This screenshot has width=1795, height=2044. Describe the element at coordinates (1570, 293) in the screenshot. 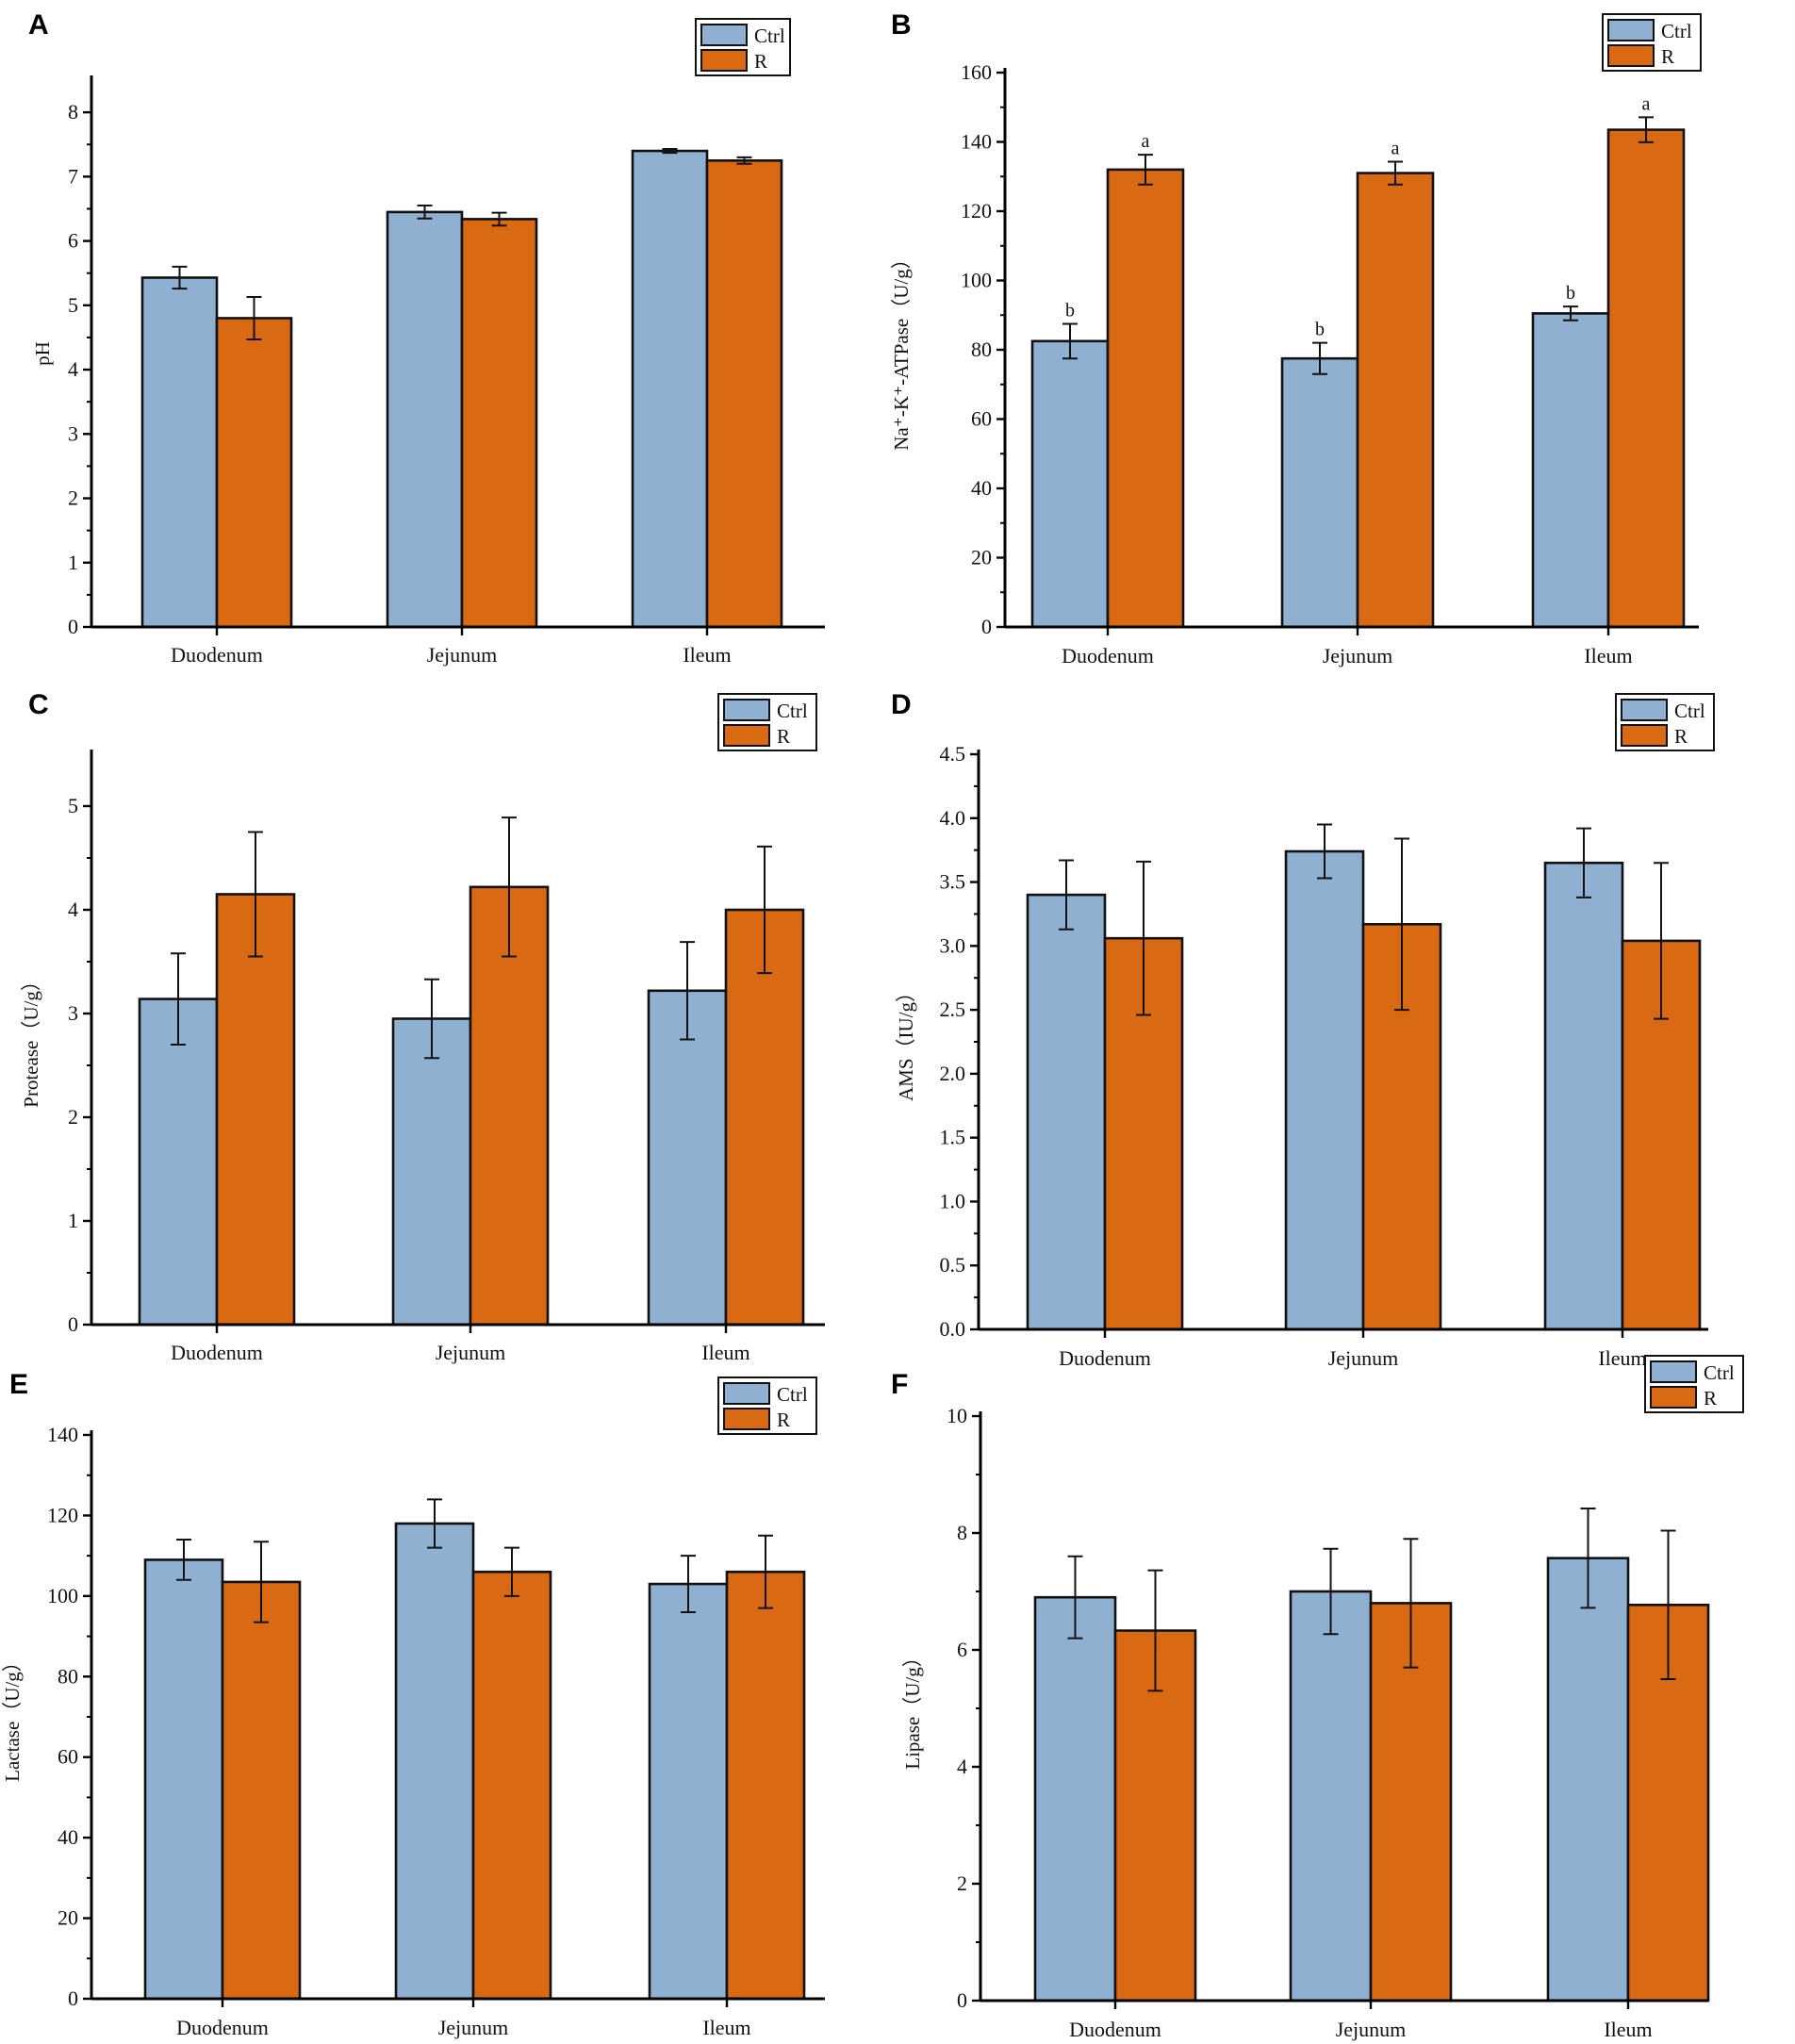

I see `significance-letter: b` at that location.